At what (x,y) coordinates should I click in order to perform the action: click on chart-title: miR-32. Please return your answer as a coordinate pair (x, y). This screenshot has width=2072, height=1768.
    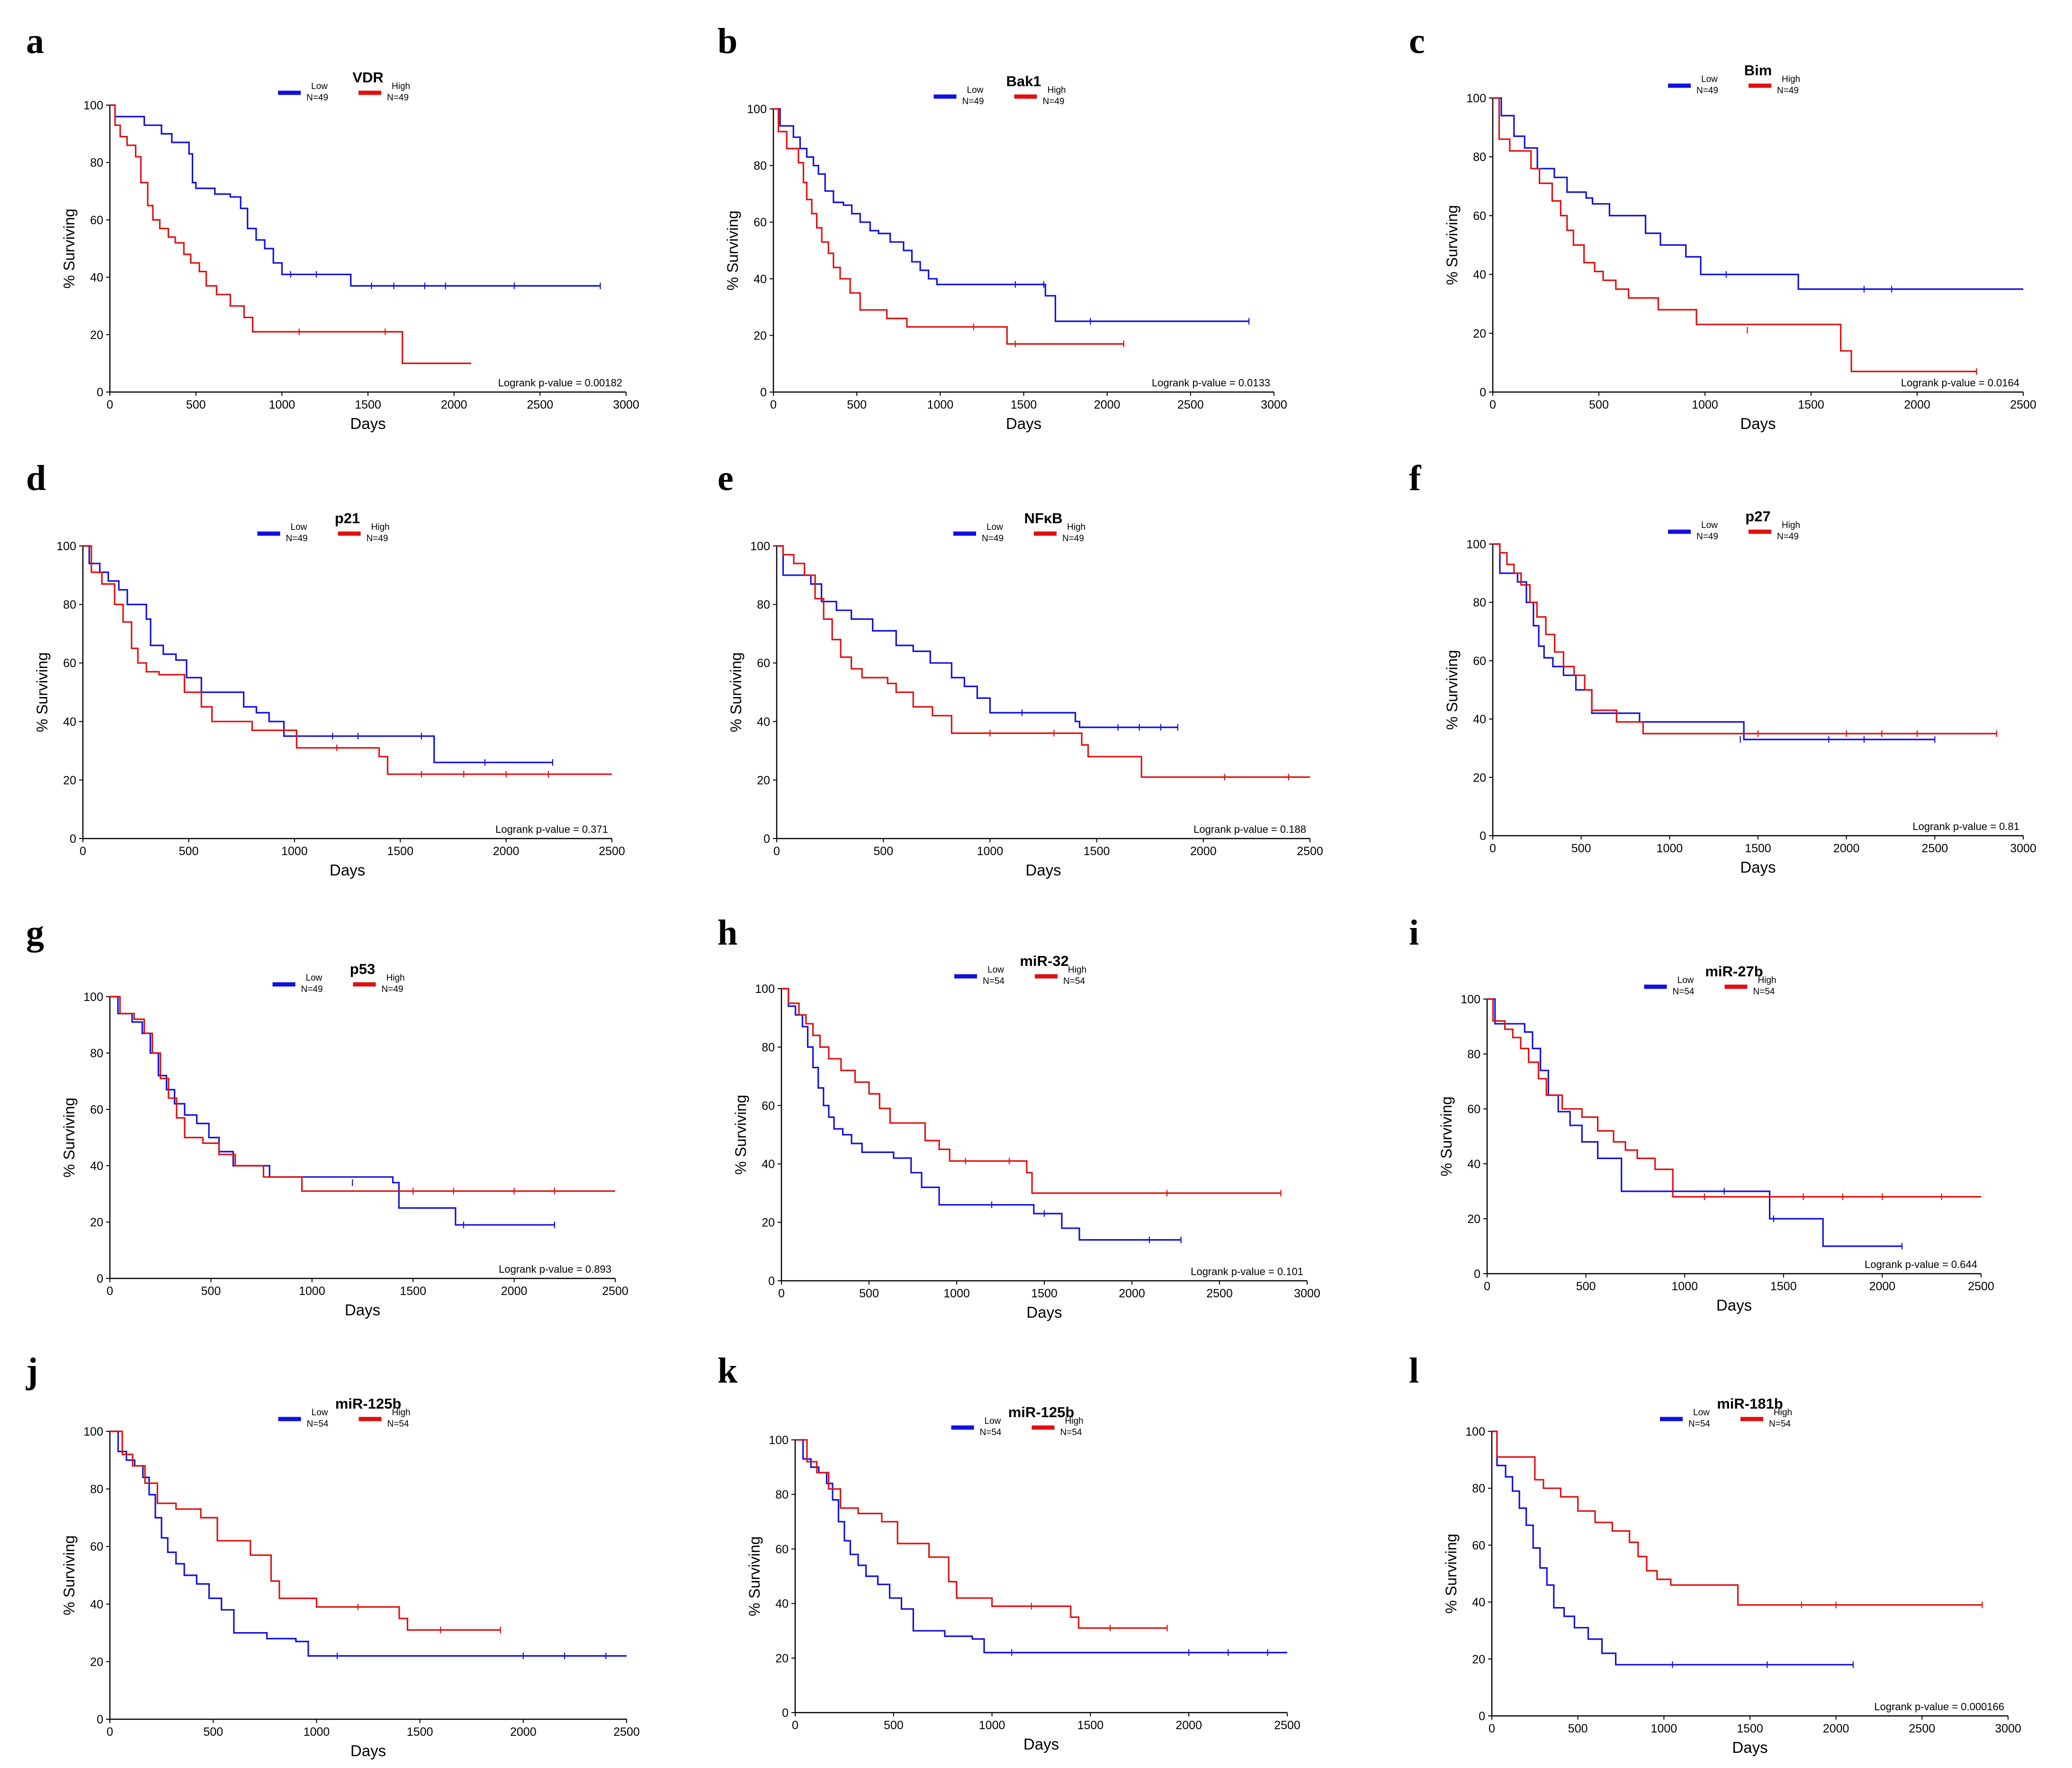
    Looking at the image, I should click on (1044, 961).